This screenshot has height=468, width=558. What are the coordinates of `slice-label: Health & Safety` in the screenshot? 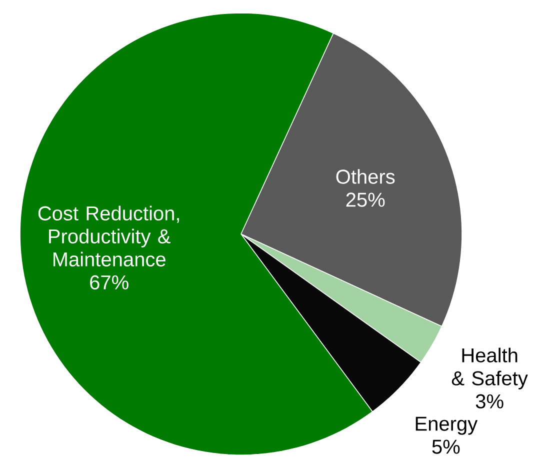 It's located at (490, 369).